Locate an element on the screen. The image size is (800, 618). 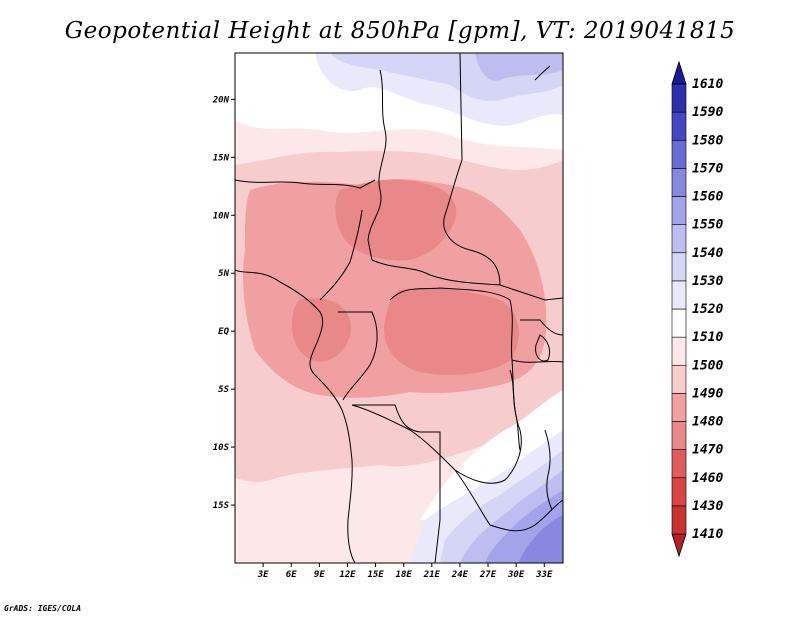
border-nigeria-niger is located at coordinates (305, 184).